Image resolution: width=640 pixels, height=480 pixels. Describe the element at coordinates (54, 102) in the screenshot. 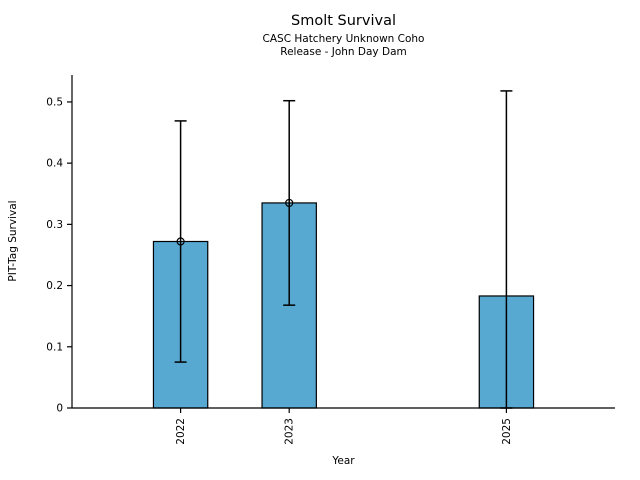

I see `y-tick-label: 0.5` at that location.